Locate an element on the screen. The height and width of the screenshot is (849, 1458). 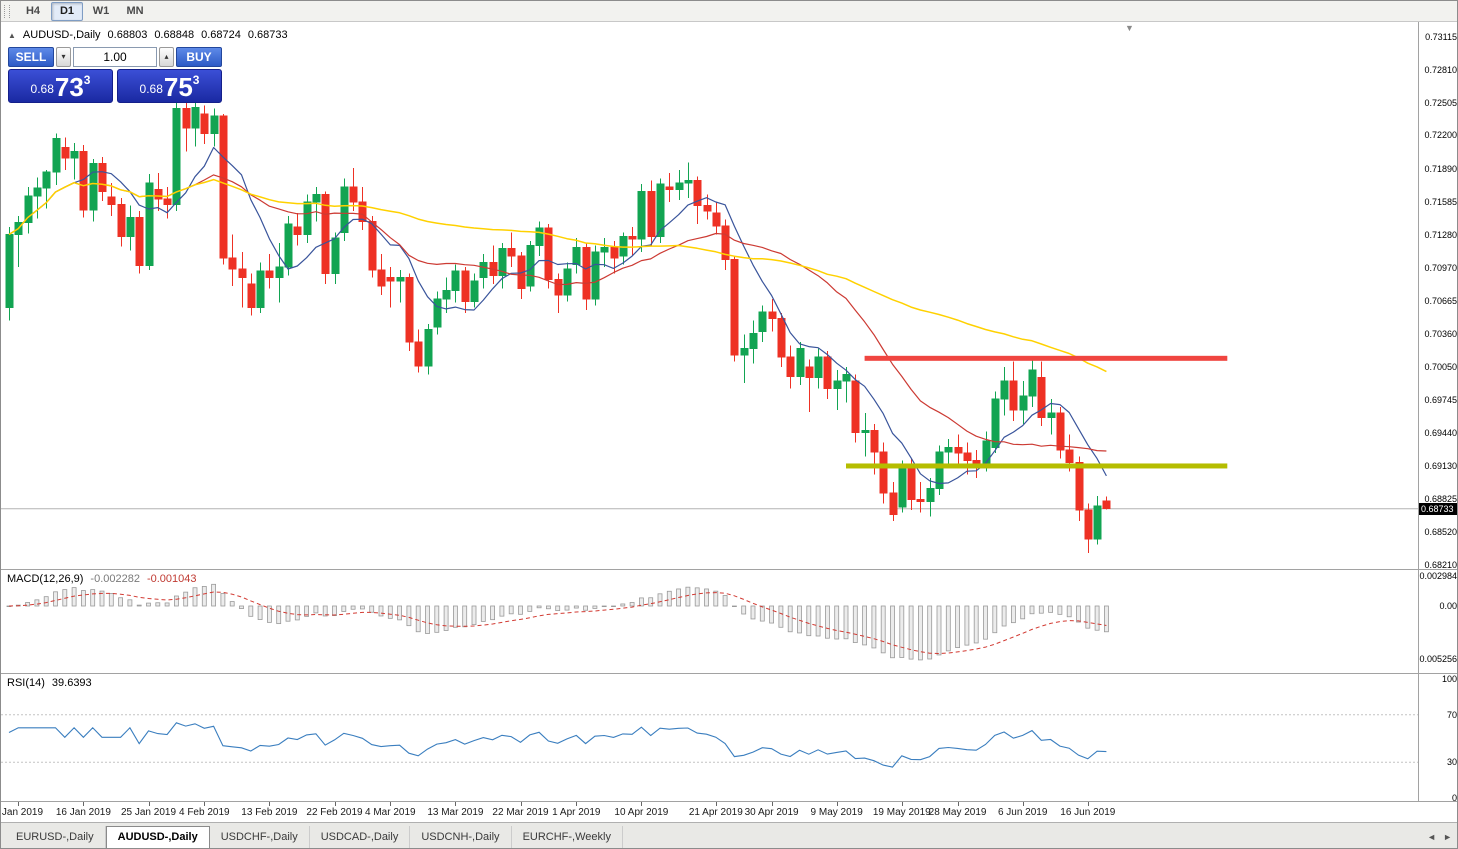
macd-axis-label: -0.005256 is located at coordinates (1438, 658).